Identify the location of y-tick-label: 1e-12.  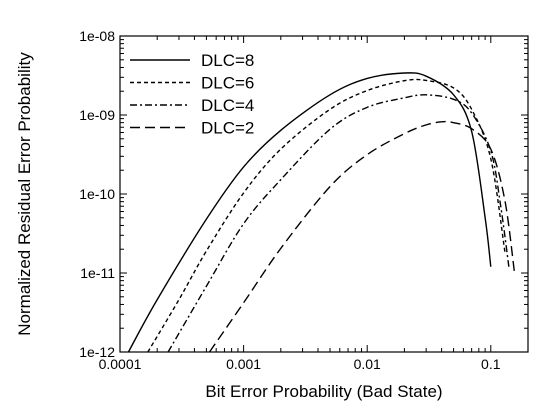
(97, 352).